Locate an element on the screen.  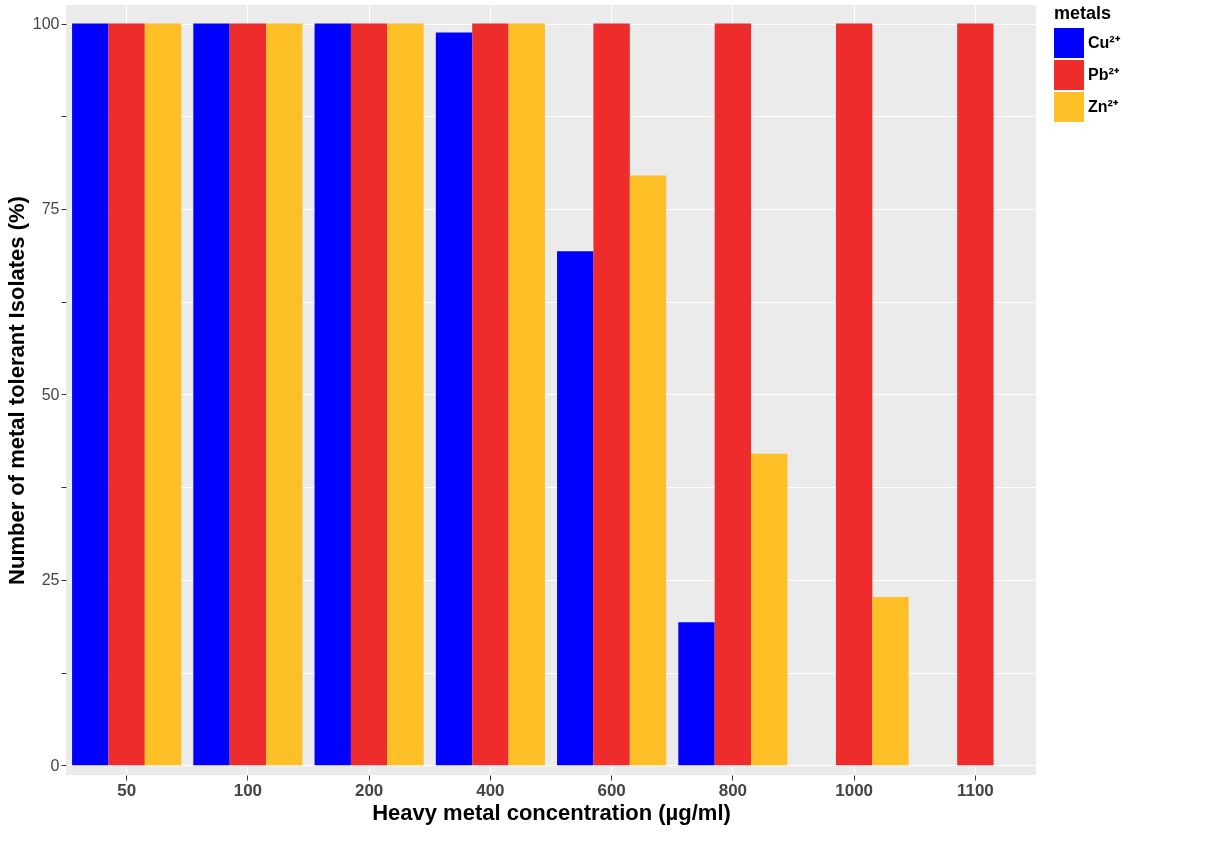
y-tick-label: 75 is located at coordinates (50, 209).